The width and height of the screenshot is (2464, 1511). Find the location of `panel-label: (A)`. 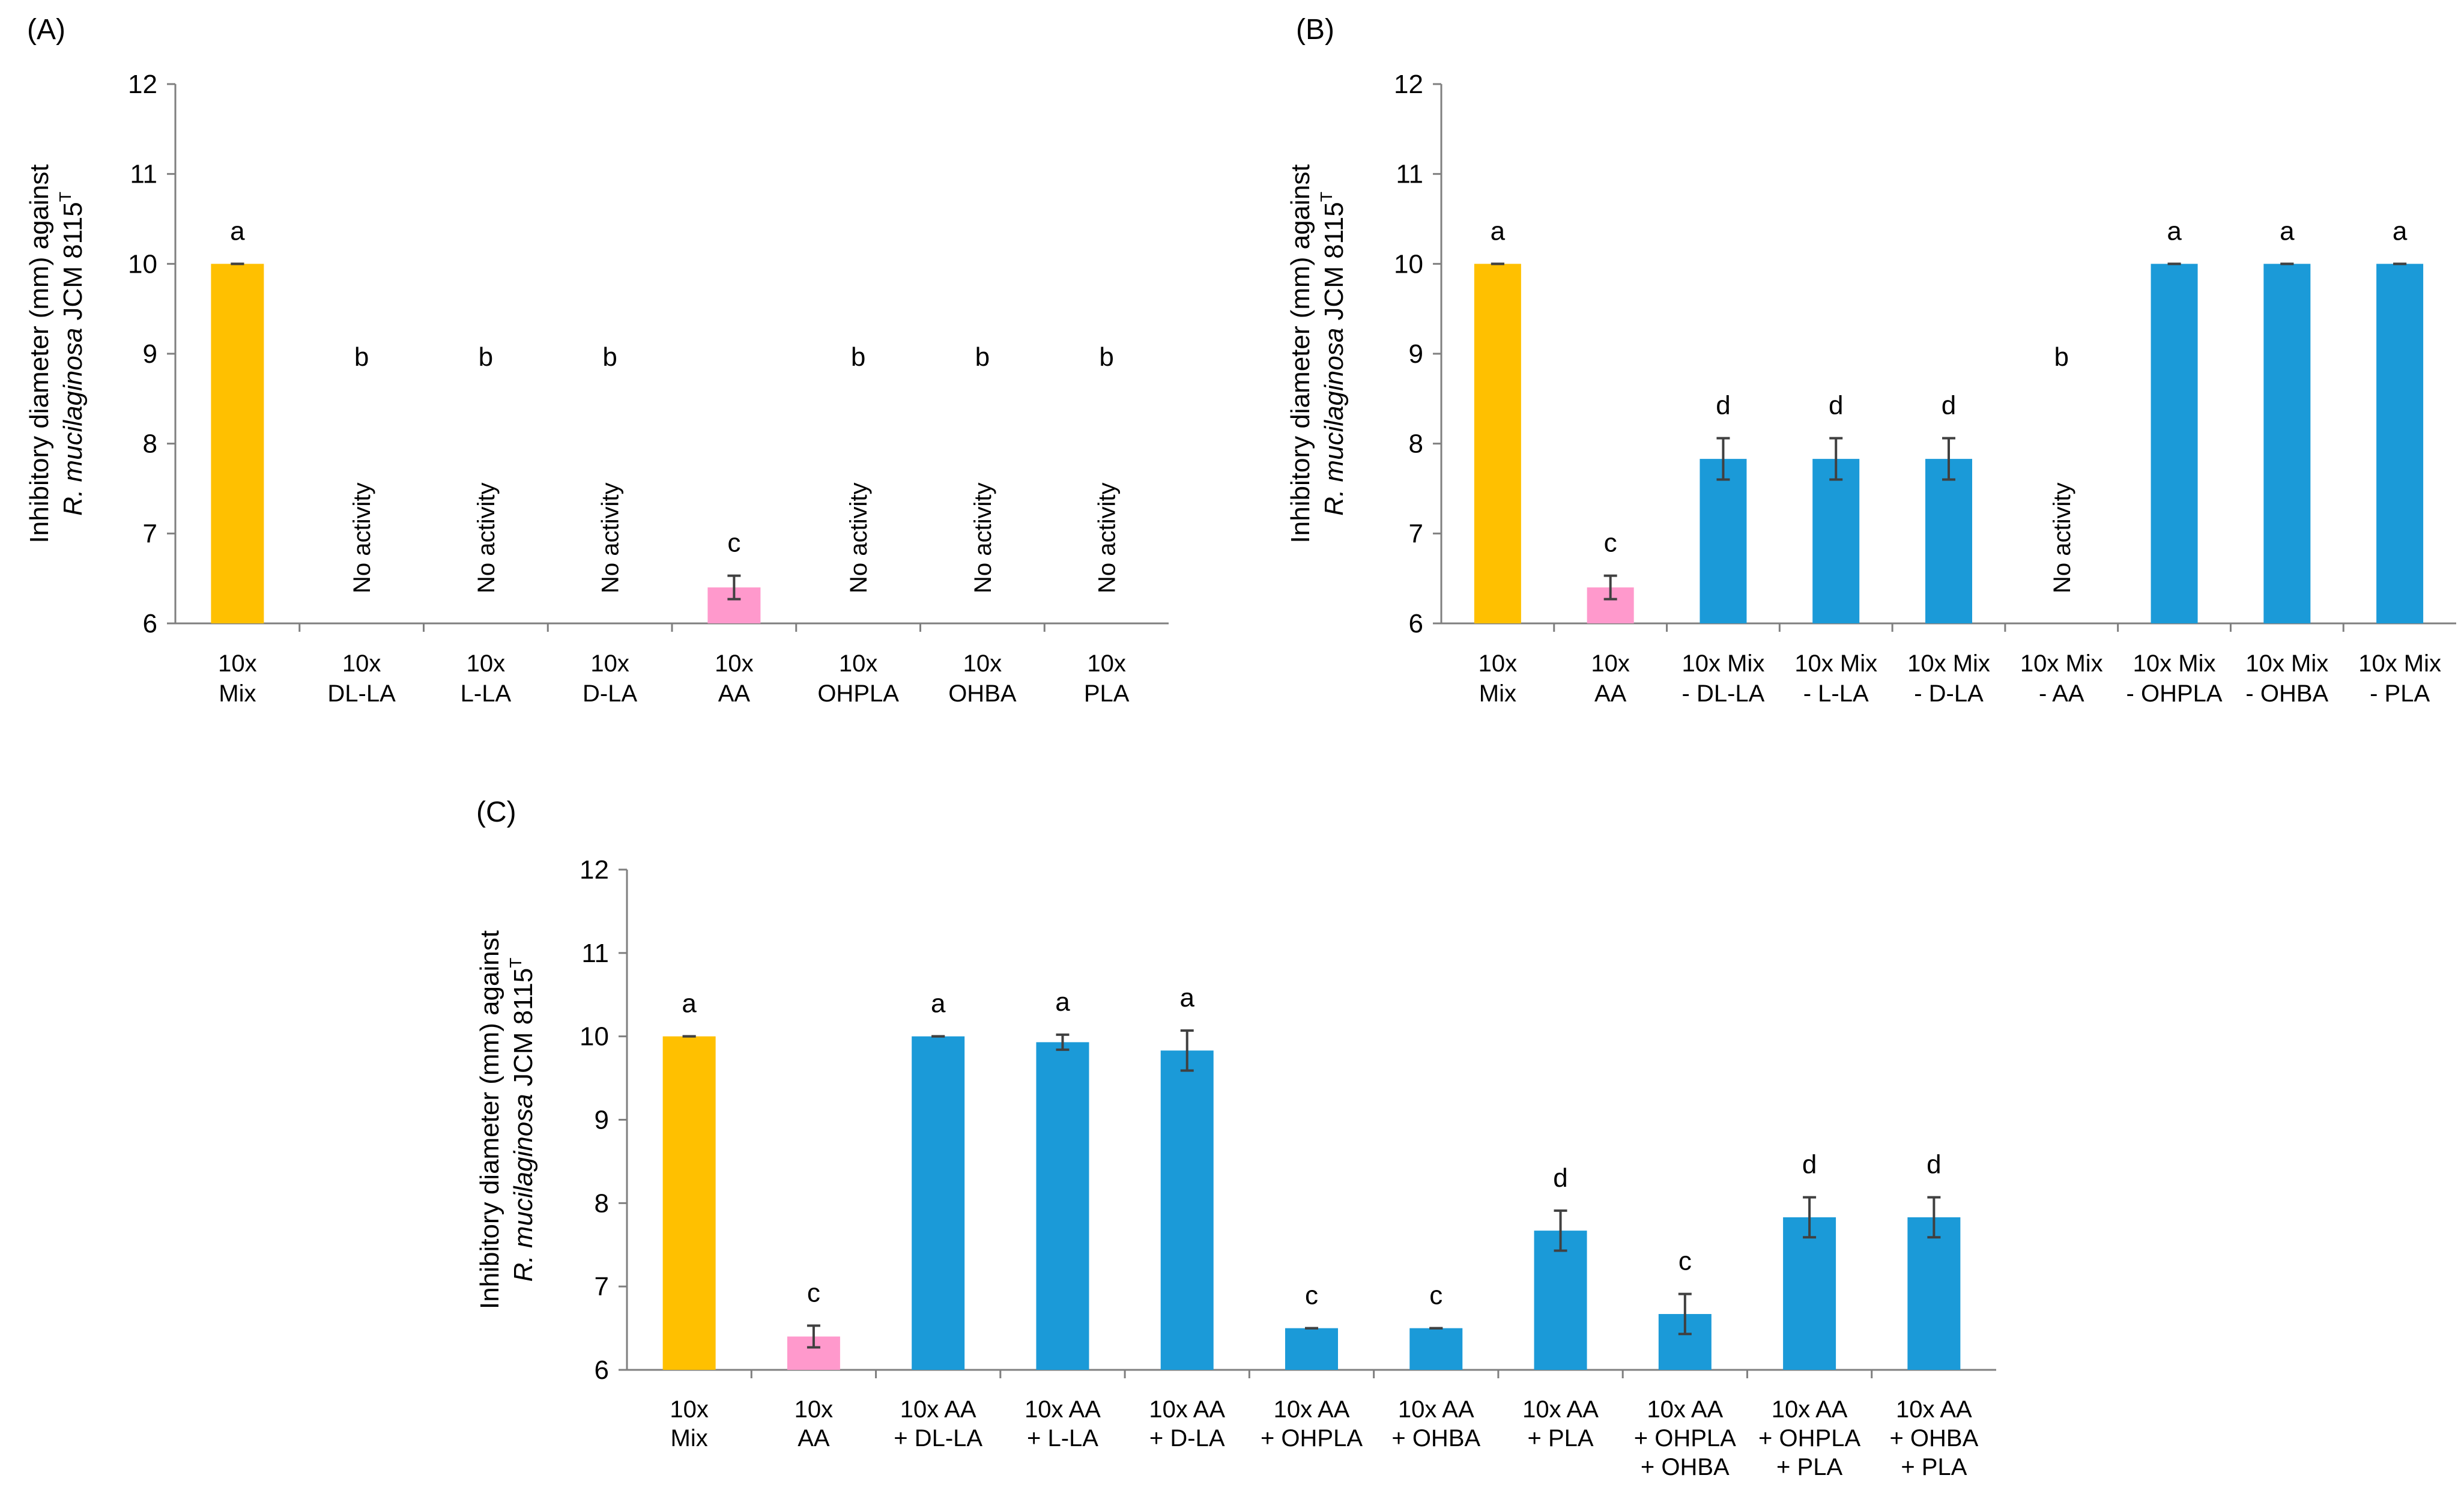

panel-label: (A) is located at coordinates (46, 30).